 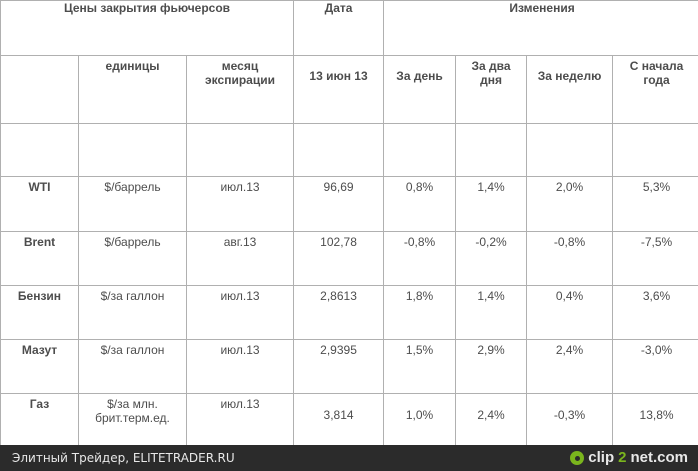 I want to click on row-name: Мазут, so click(x=39, y=366).